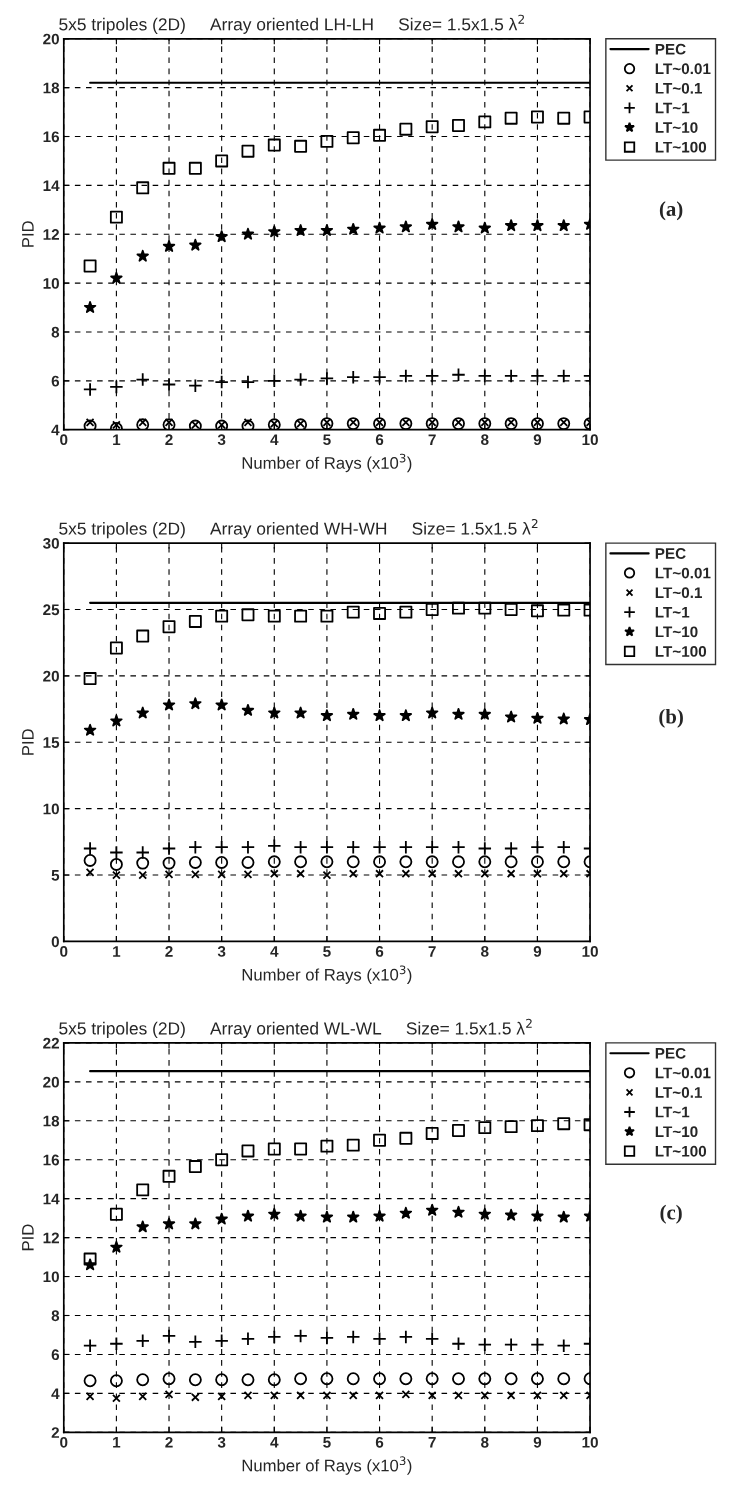 The image size is (733, 1492). What do you see at coordinates (51, 1043) in the screenshot?
I see `y-tick-label: 22` at bounding box center [51, 1043].